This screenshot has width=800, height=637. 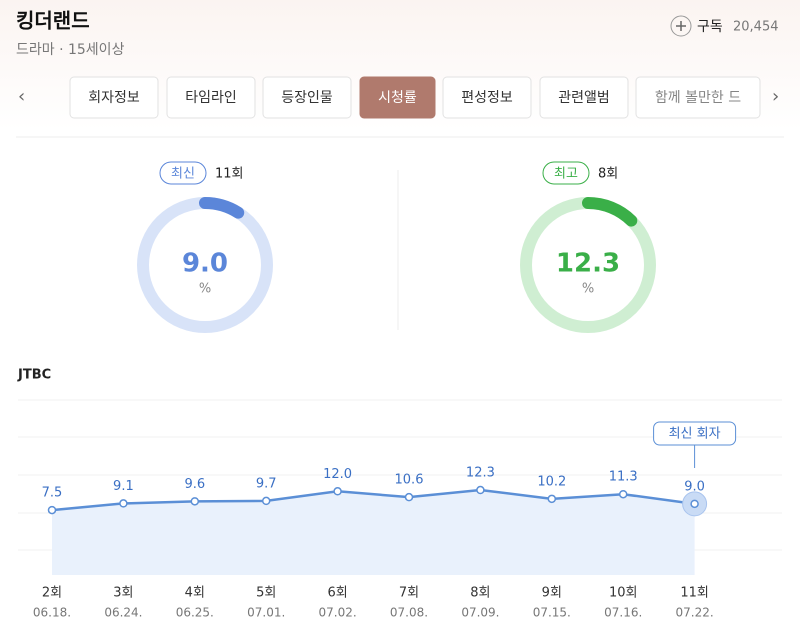 I want to click on x-date-label: 07.02., so click(x=338, y=613).